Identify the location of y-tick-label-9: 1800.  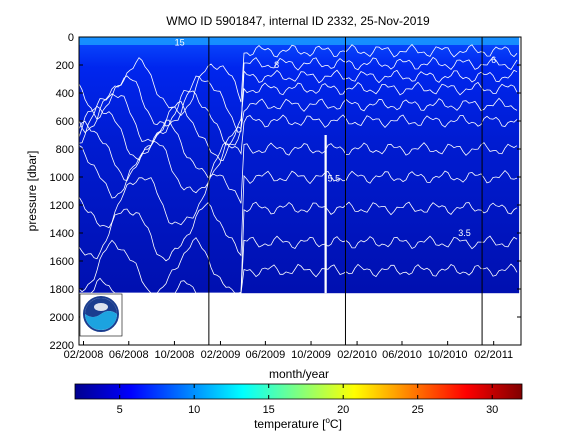
(62, 290).